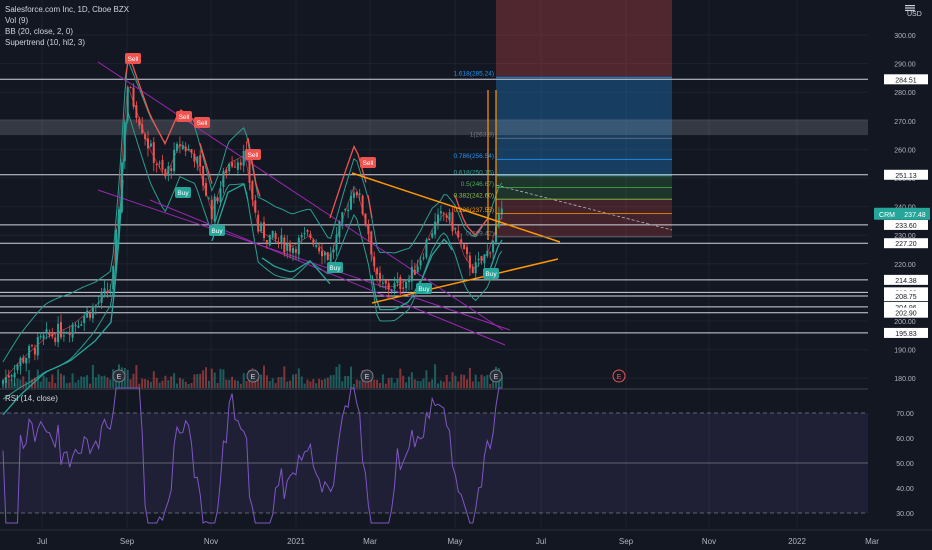 This screenshot has height=550, width=932. I want to click on price-tick-label: 290.00, so click(905, 65).